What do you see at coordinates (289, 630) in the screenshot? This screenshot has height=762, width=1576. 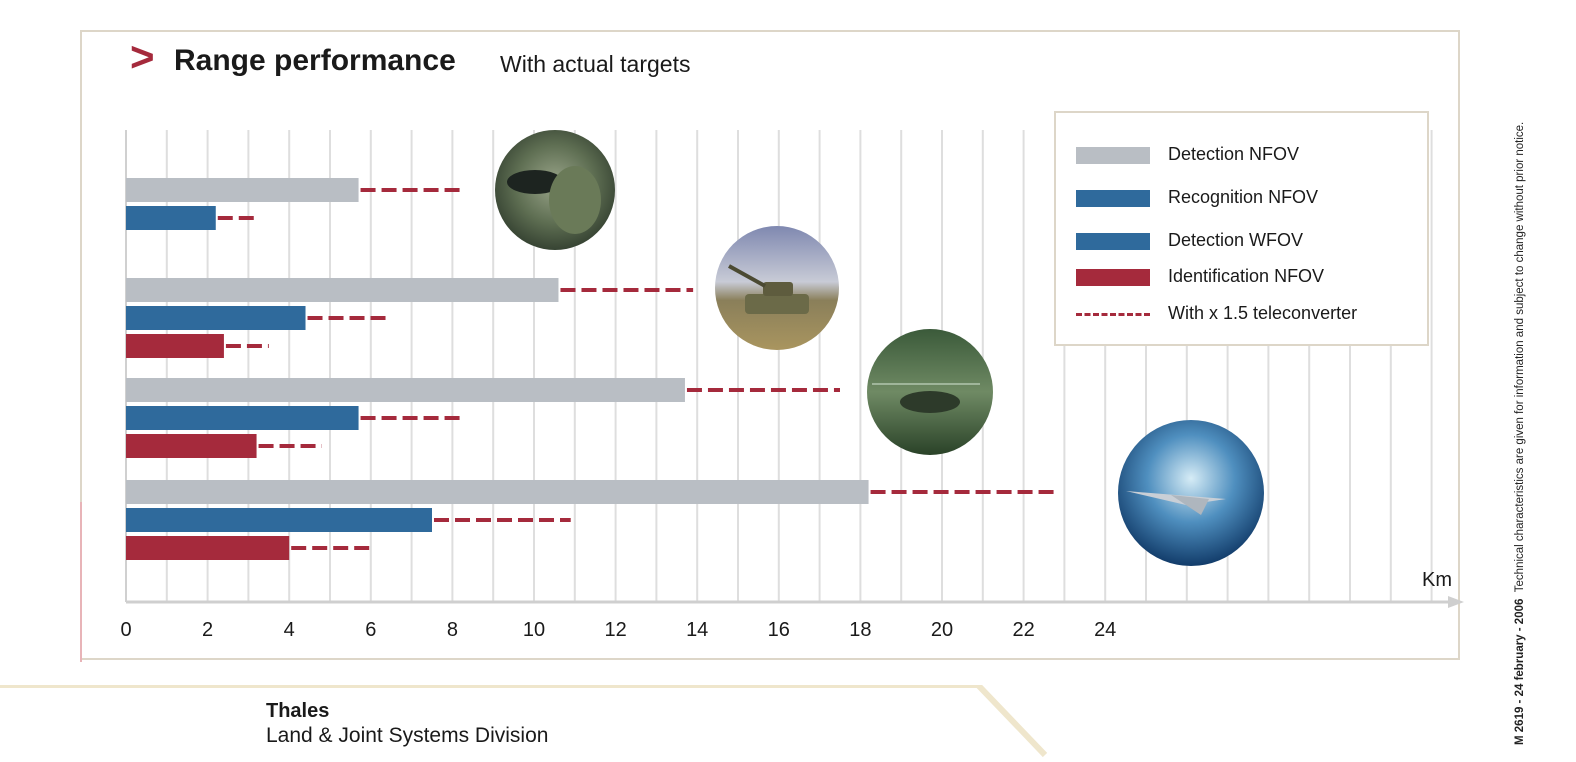 I see `x-tick-label: 4` at bounding box center [289, 630].